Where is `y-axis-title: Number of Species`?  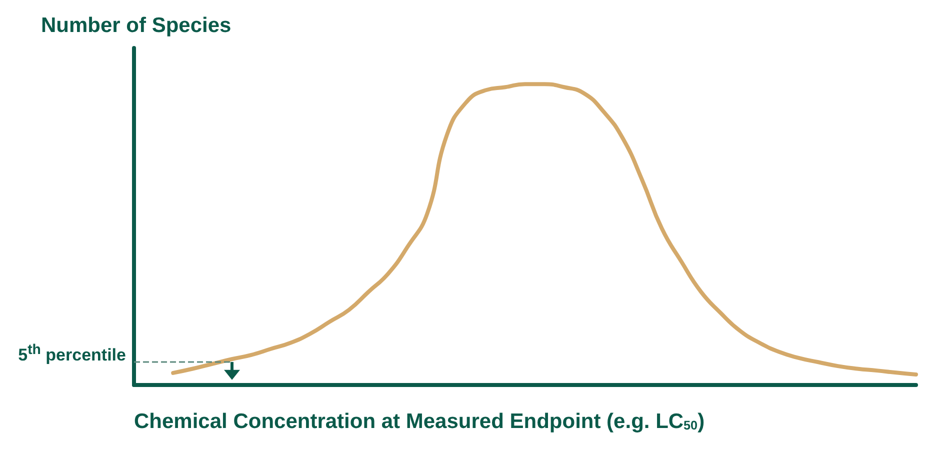
y-axis-title: Number of Species is located at coordinates (136, 25).